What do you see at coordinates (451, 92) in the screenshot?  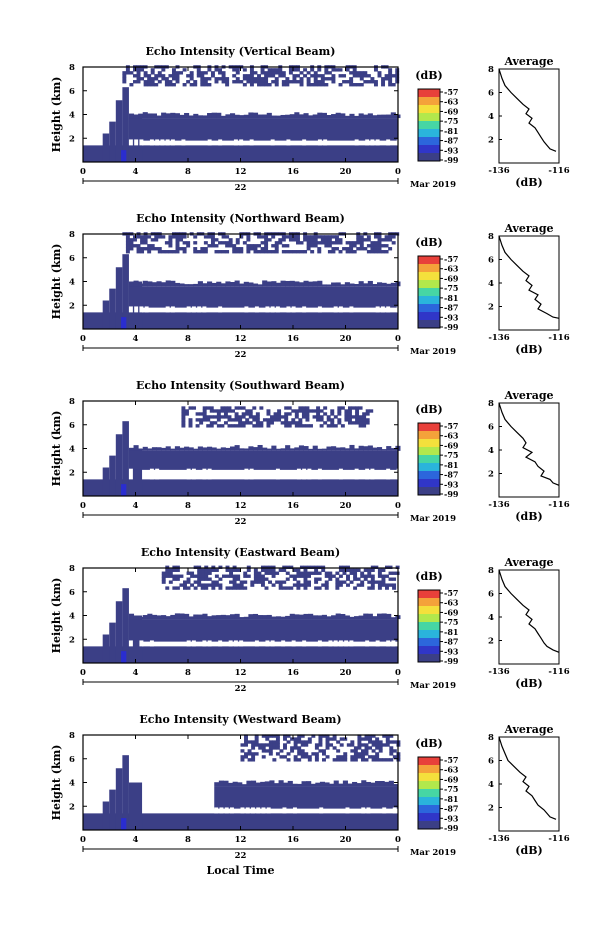 I see `colorbar-label: -57` at bounding box center [451, 92].